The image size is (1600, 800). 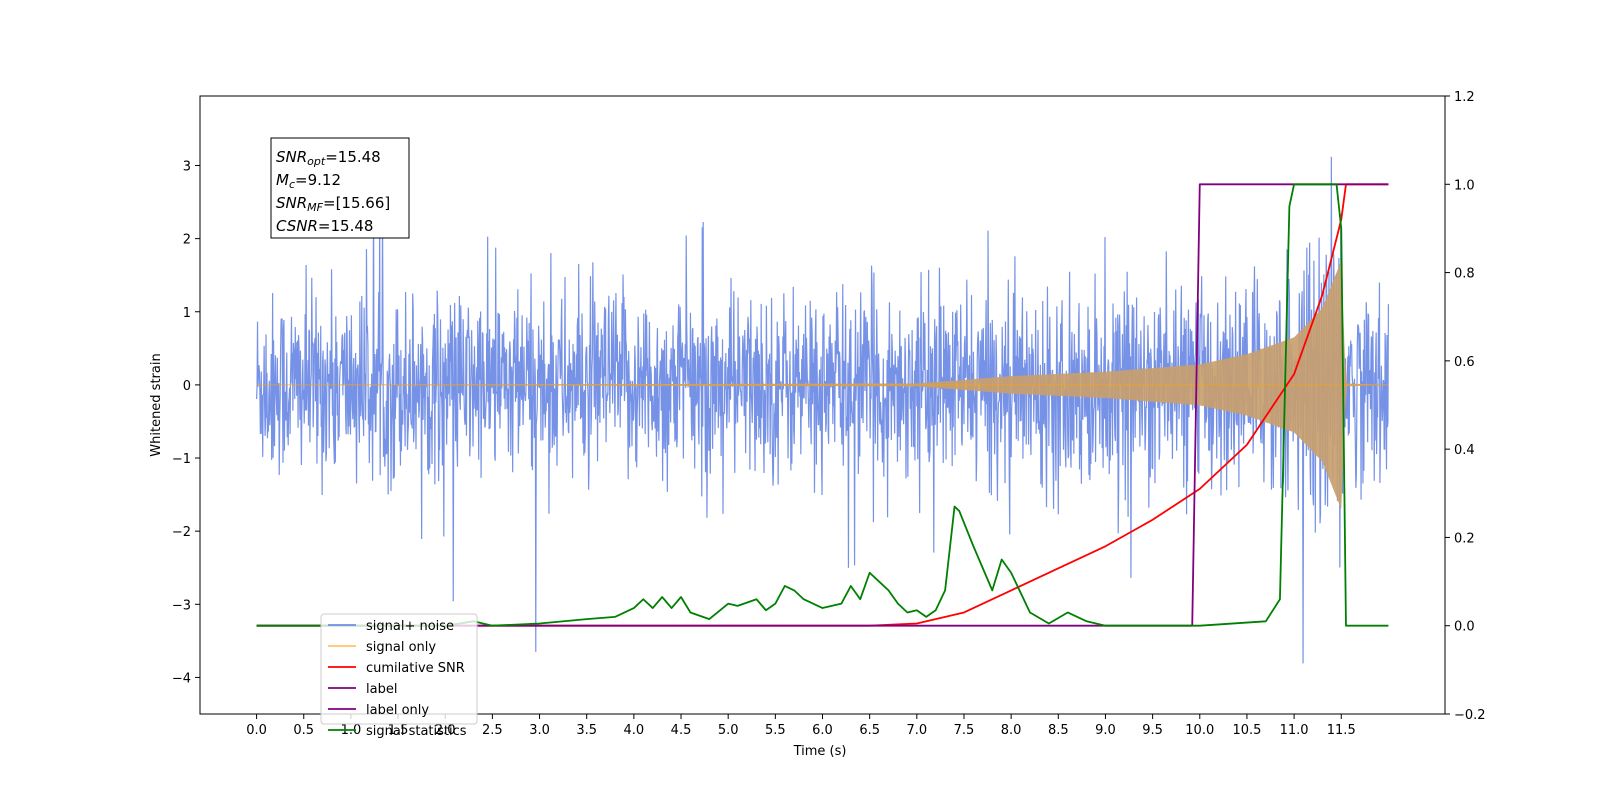 What do you see at coordinates (181, 532) in the screenshot?
I see `y-tick-label: −2` at bounding box center [181, 532].